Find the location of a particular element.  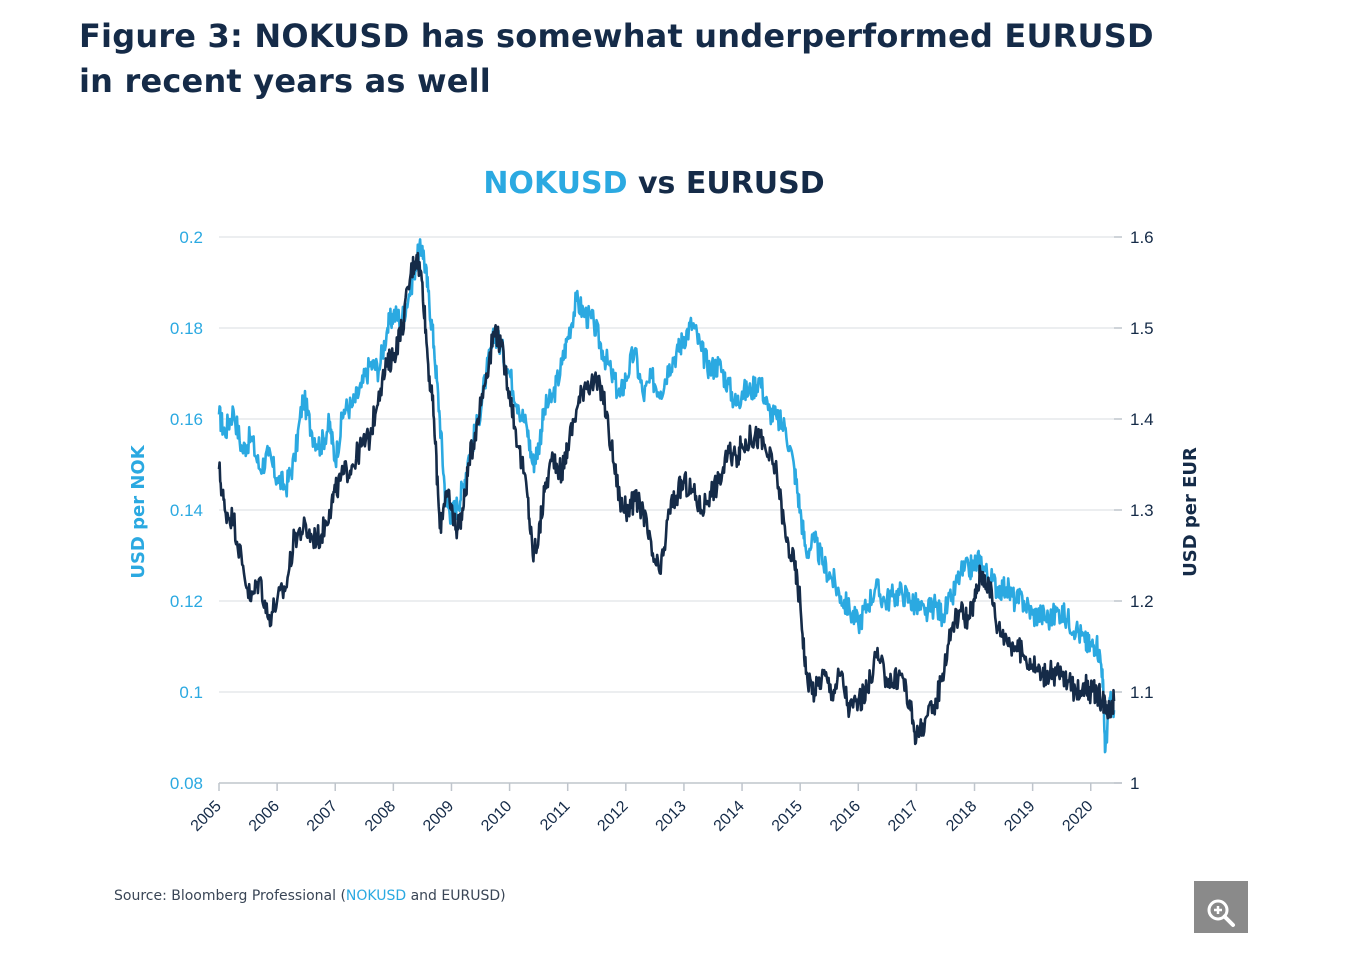

x-tick-label: 2020 is located at coordinates (1077, 816).